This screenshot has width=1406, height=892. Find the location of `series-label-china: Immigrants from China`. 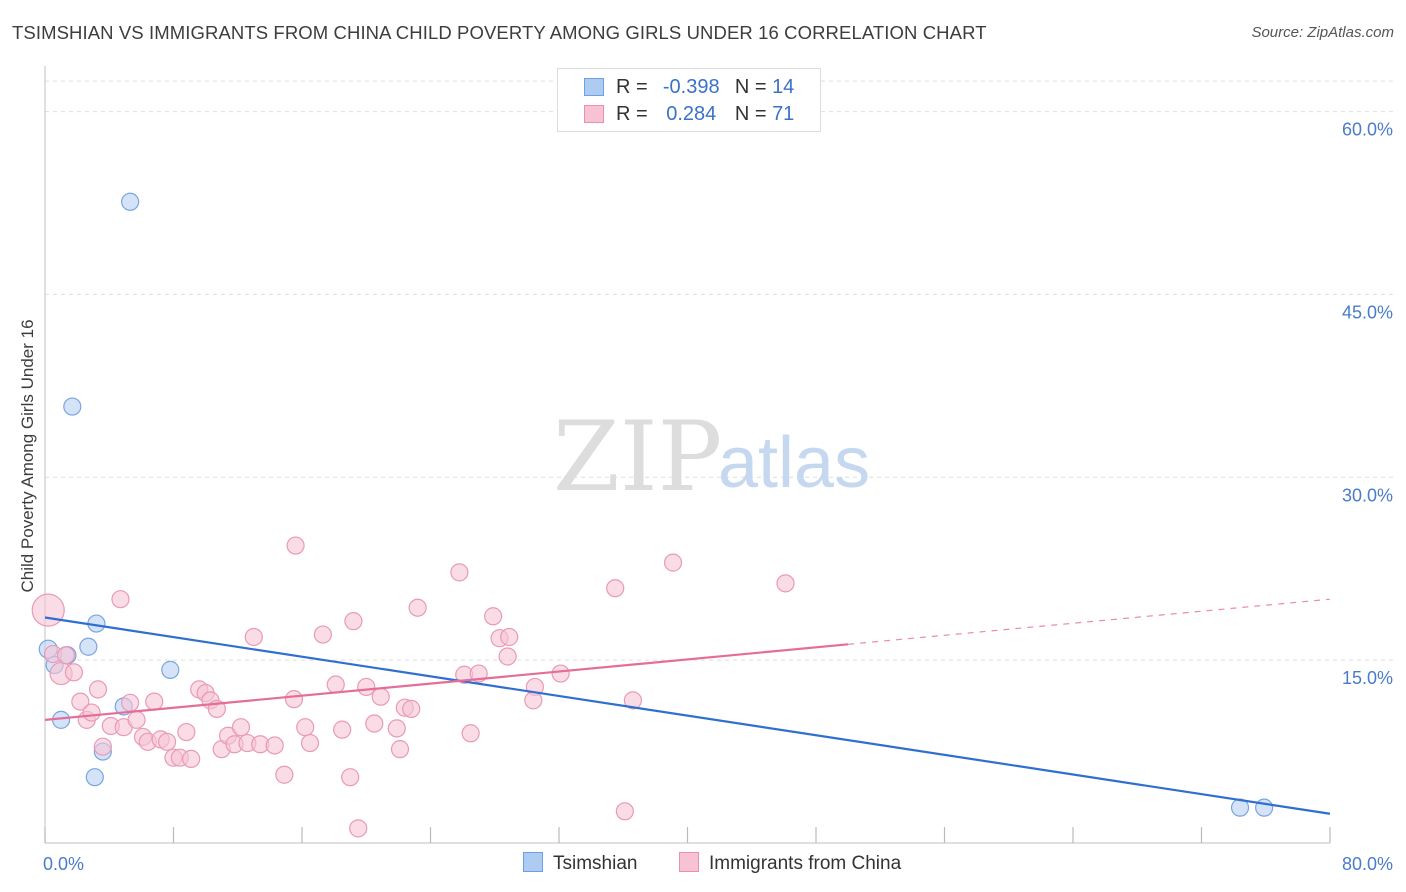

series-label-china: Immigrants from China is located at coordinates (805, 863).